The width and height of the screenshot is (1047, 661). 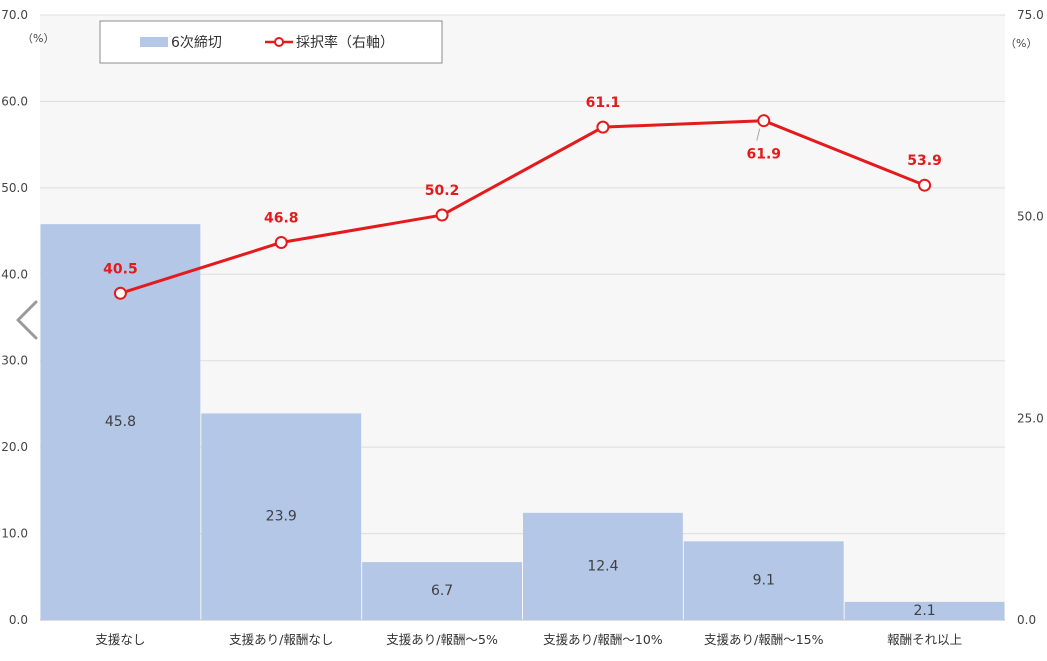 What do you see at coordinates (14, 101) in the screenshot?
I see `left-axis-tick-label: 60.0` at bounding box center [14, 101].